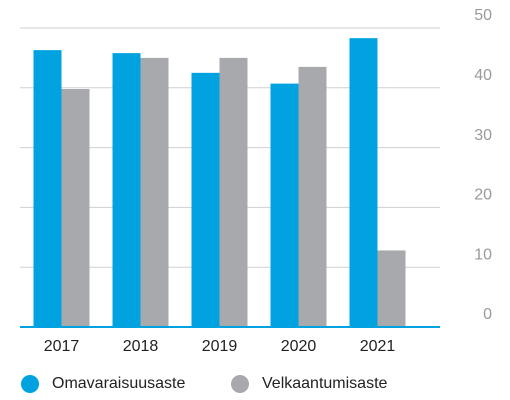 Image resolution: width=510 pixels, height=400 pixels. I want to click on x-tick-label: 2019, so click(220, 346).